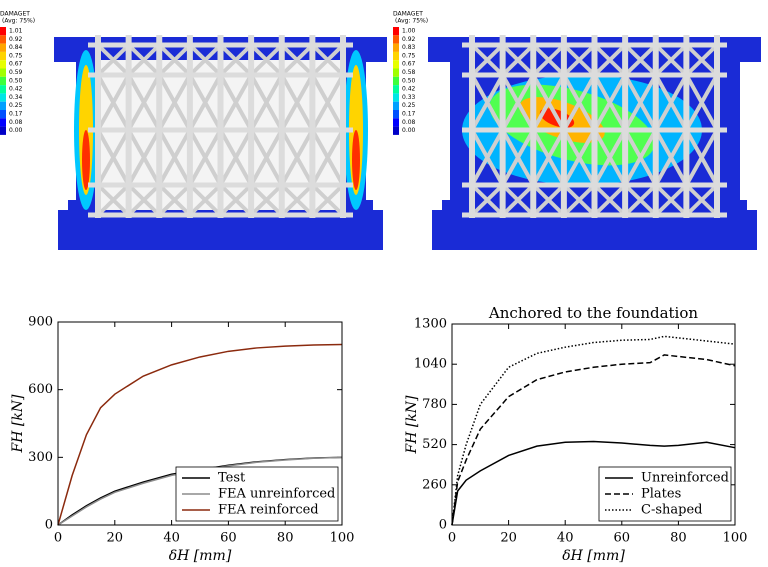  What do you see at coordinates (678, 538) in the screenshot?
I see `x-tick-label: 80` at bounding box center [678, 538].